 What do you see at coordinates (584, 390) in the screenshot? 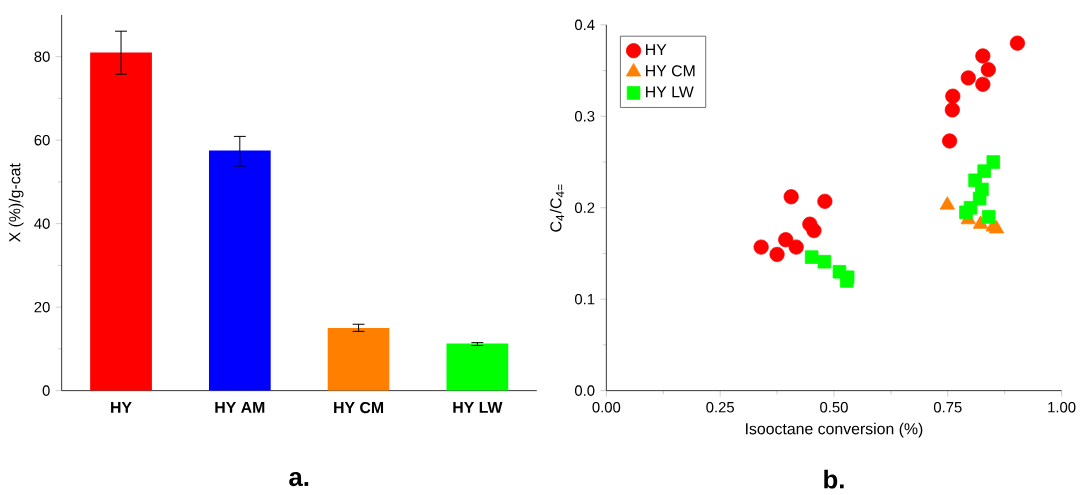
I see `y-tick-label: 0.0` at bounding box center [584, 390].